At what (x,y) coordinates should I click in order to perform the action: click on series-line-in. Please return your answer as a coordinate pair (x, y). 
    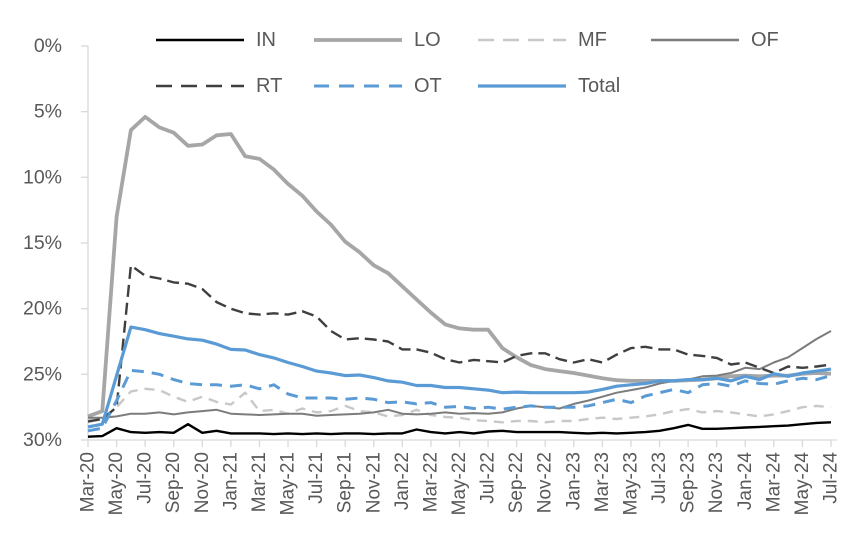
    Looking at the image, I should click on (459, 429).